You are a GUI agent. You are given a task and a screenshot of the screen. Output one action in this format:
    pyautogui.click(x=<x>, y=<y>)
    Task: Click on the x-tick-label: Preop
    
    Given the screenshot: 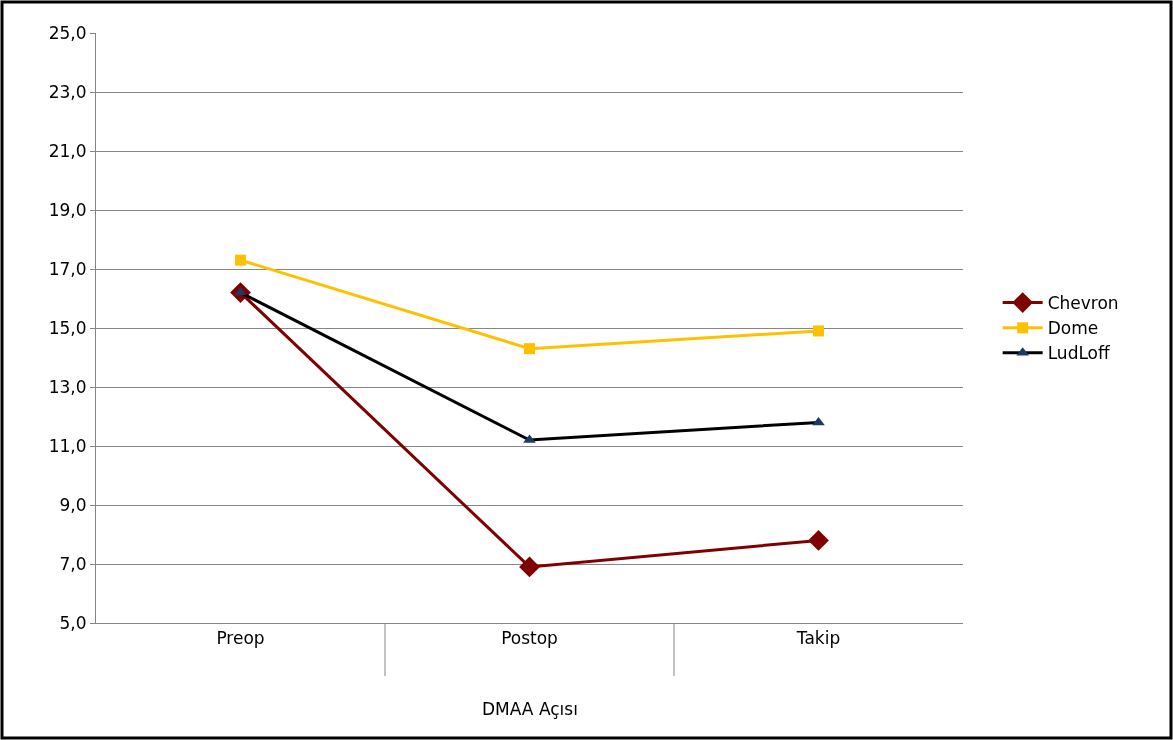 What is the action you would take?
    pyautogui.click(x=240, y=638)
    